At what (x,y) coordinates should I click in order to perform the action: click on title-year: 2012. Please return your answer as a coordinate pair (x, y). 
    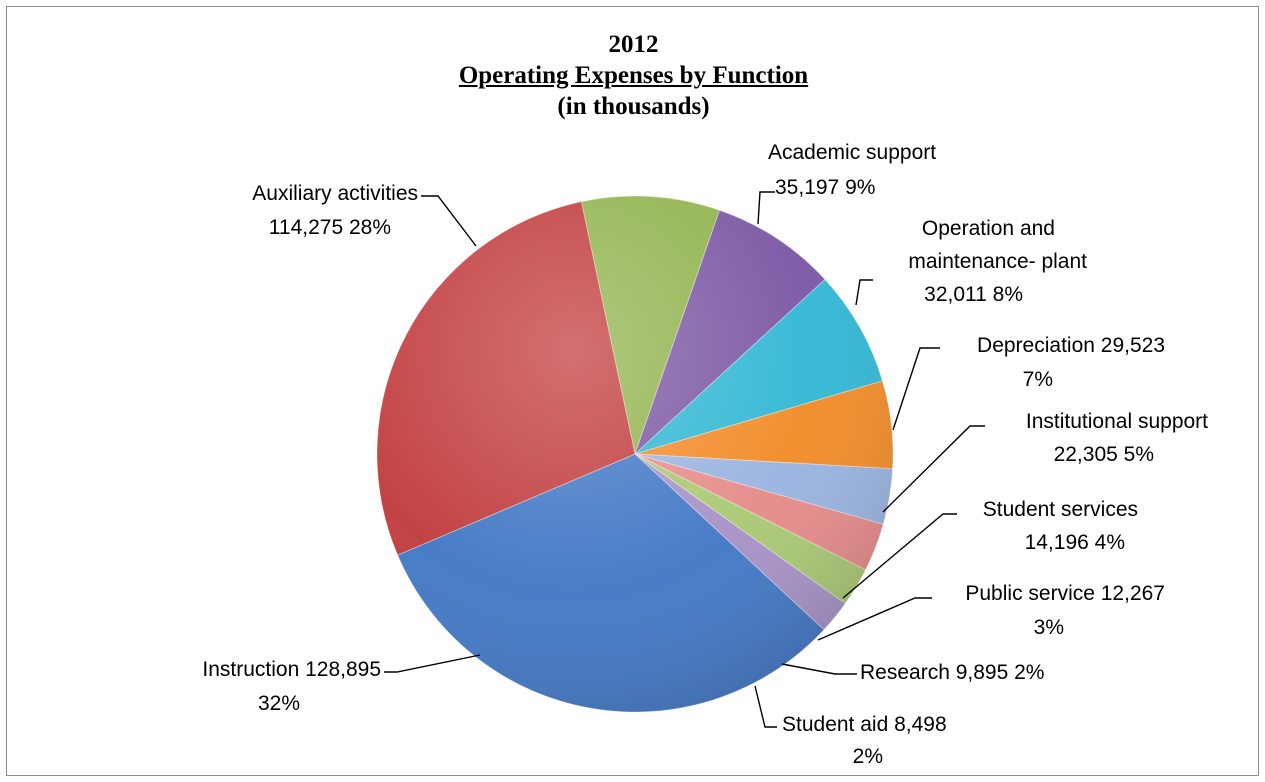
    Looking at the image, I should click on (633, 44).